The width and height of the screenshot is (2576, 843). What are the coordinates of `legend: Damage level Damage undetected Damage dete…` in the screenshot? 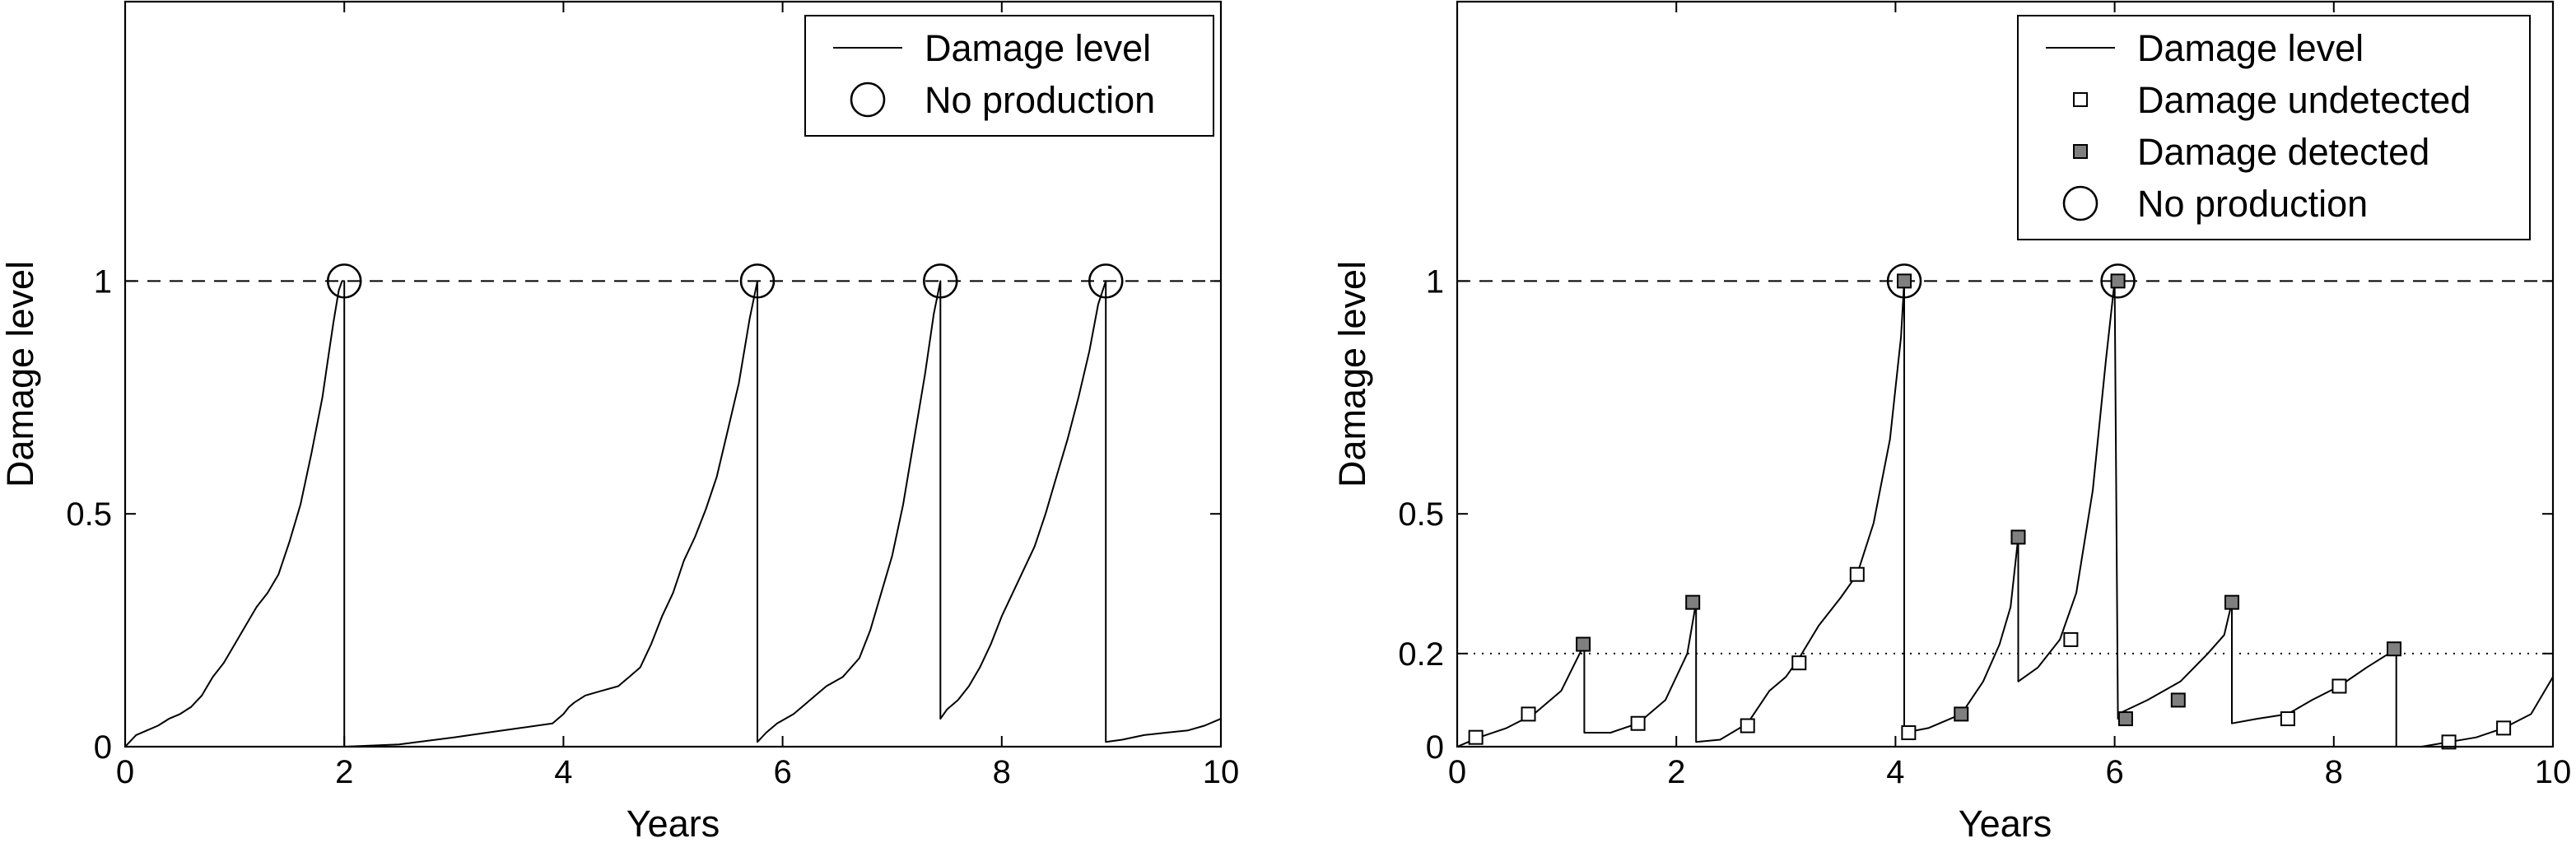 It's located at (2274, 128).